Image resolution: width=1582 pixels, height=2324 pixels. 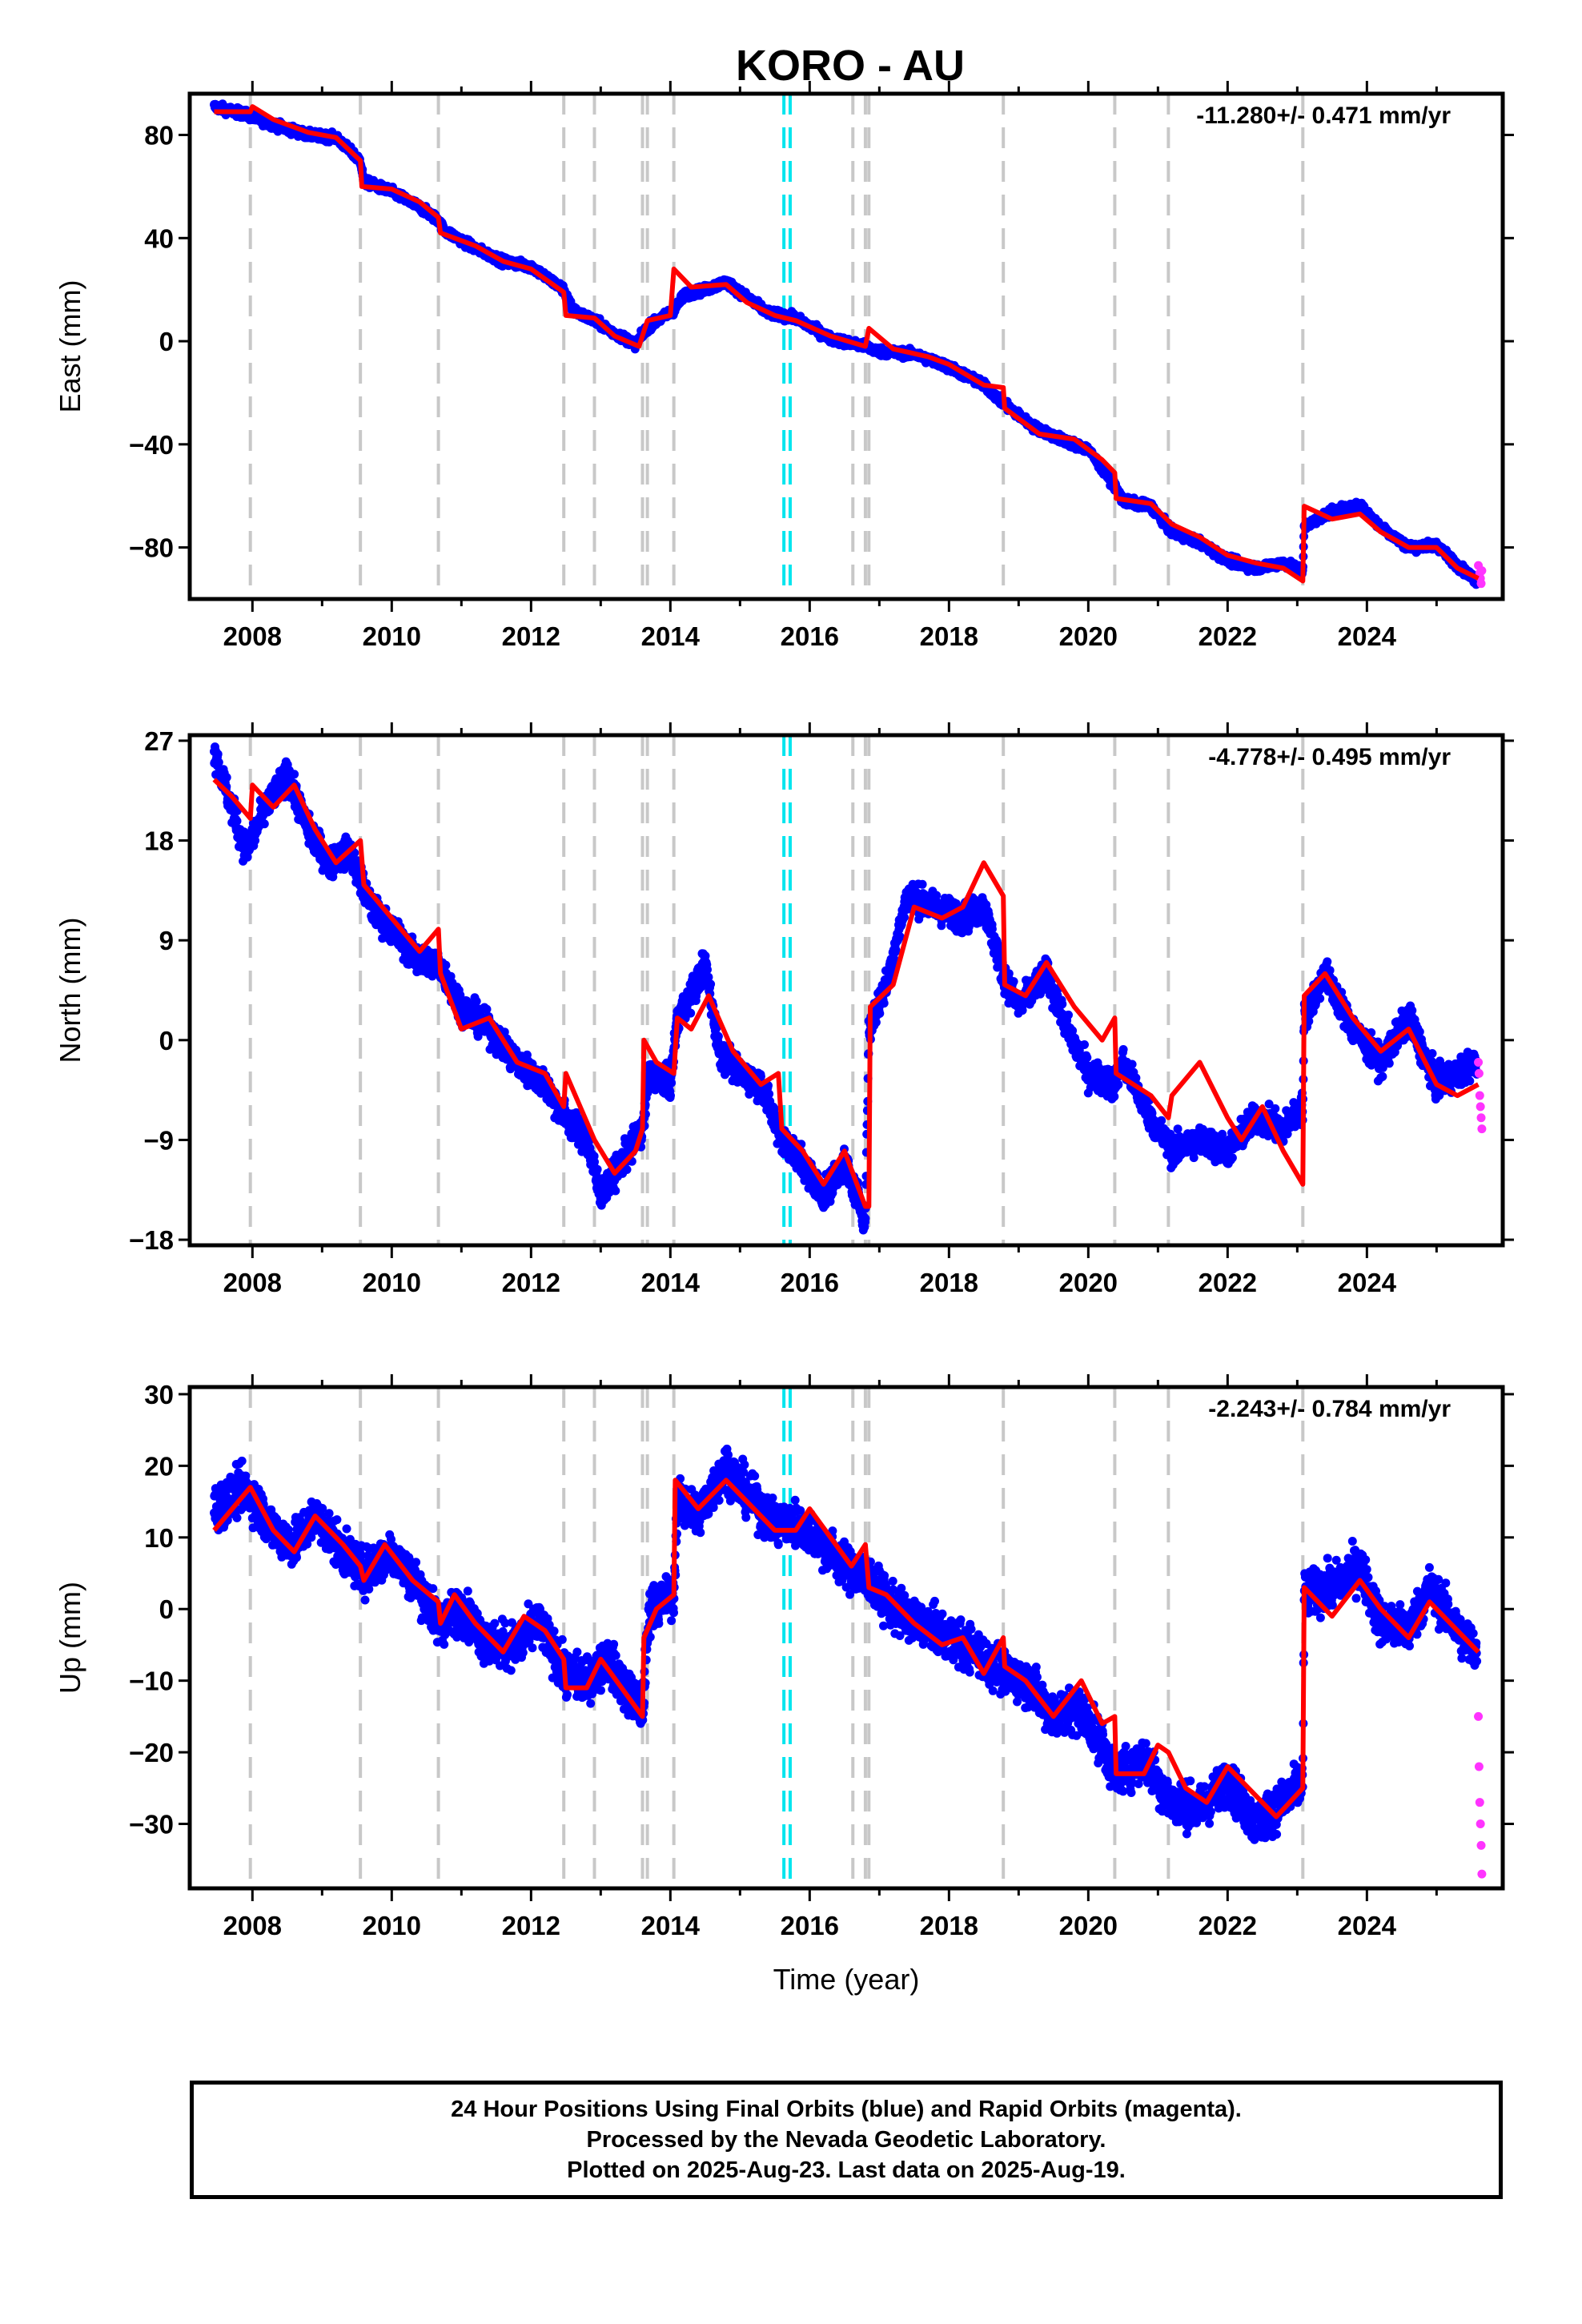 What do you see at coordinates (159, 238) in the screenshot?
I see `y-tick-label: 40` at bounding box center [159, 238].